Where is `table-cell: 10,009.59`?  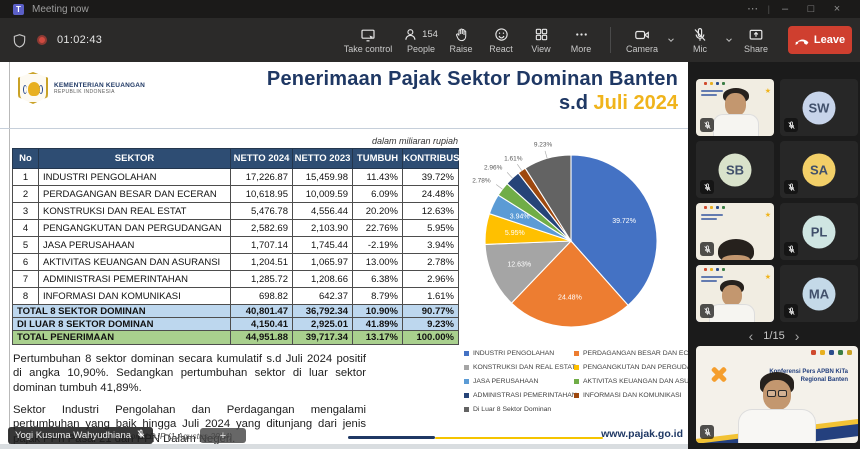
table-cell: 10,009.59 is located at coordinates (322, 194).